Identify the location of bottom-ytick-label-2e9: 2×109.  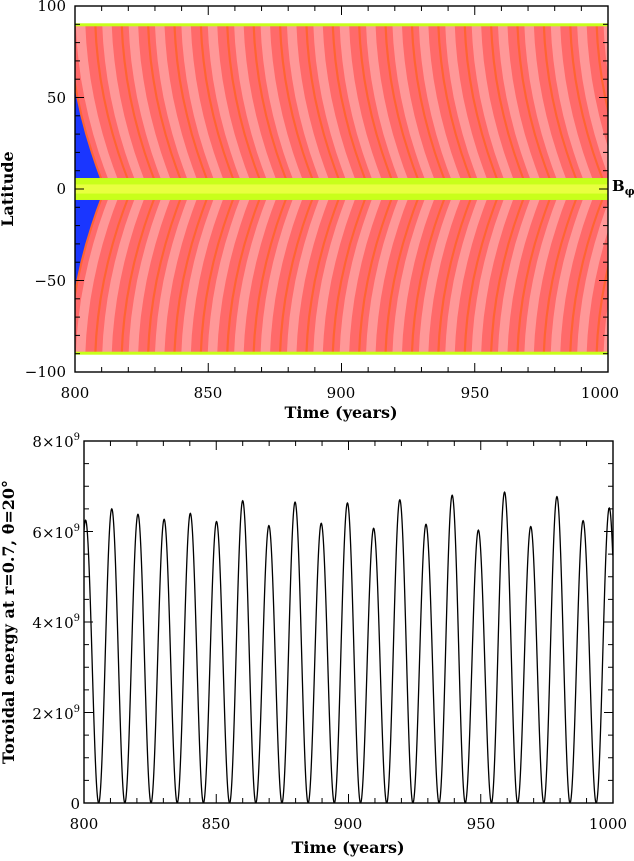
(56, 713).